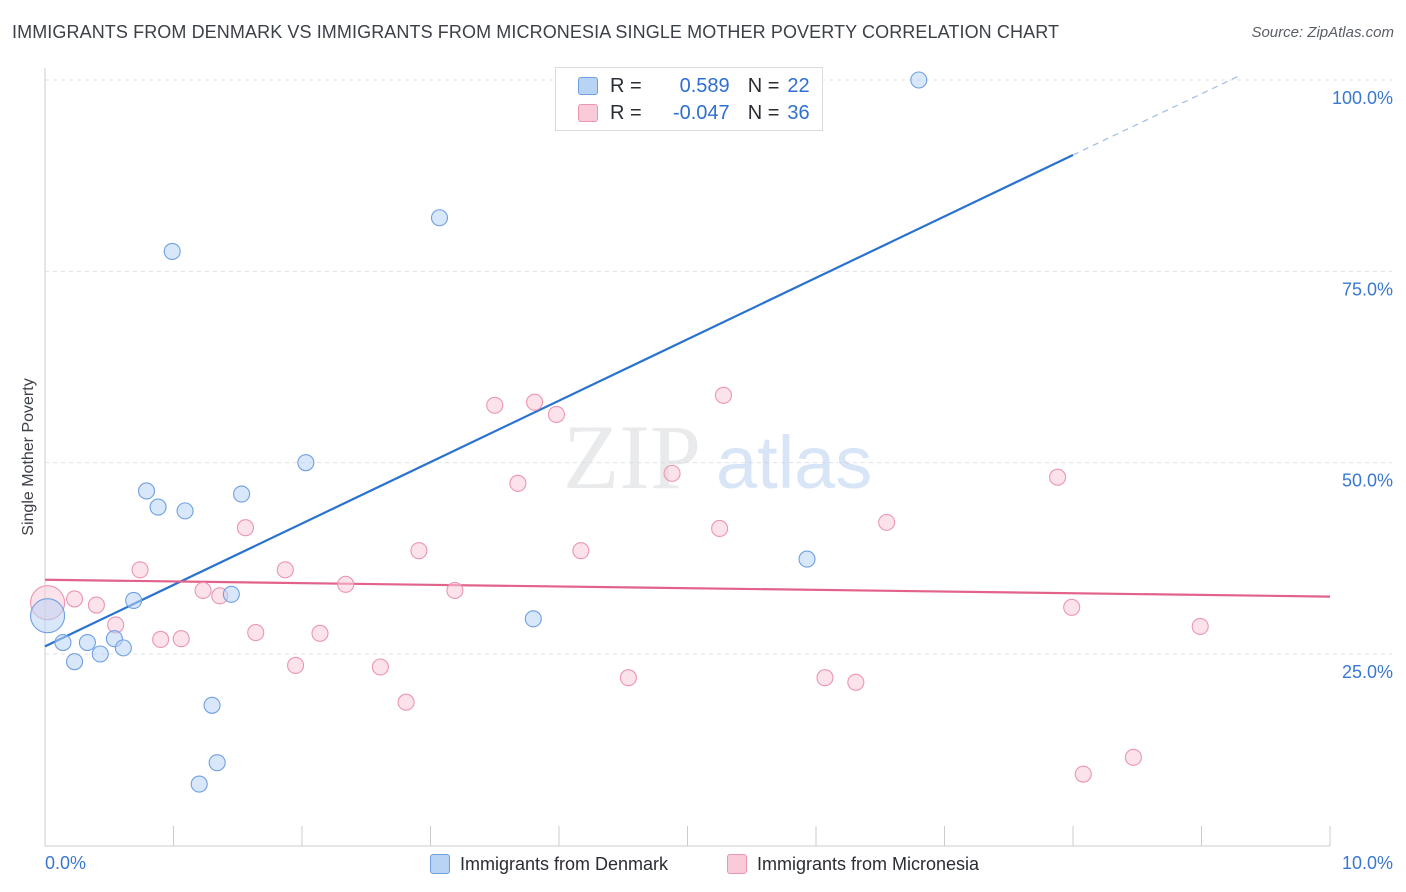 Image resolution: width=1406 pixels, height=892 pixels. I want to click on x-tick-label-min: 0.0%, so click(65, 863).